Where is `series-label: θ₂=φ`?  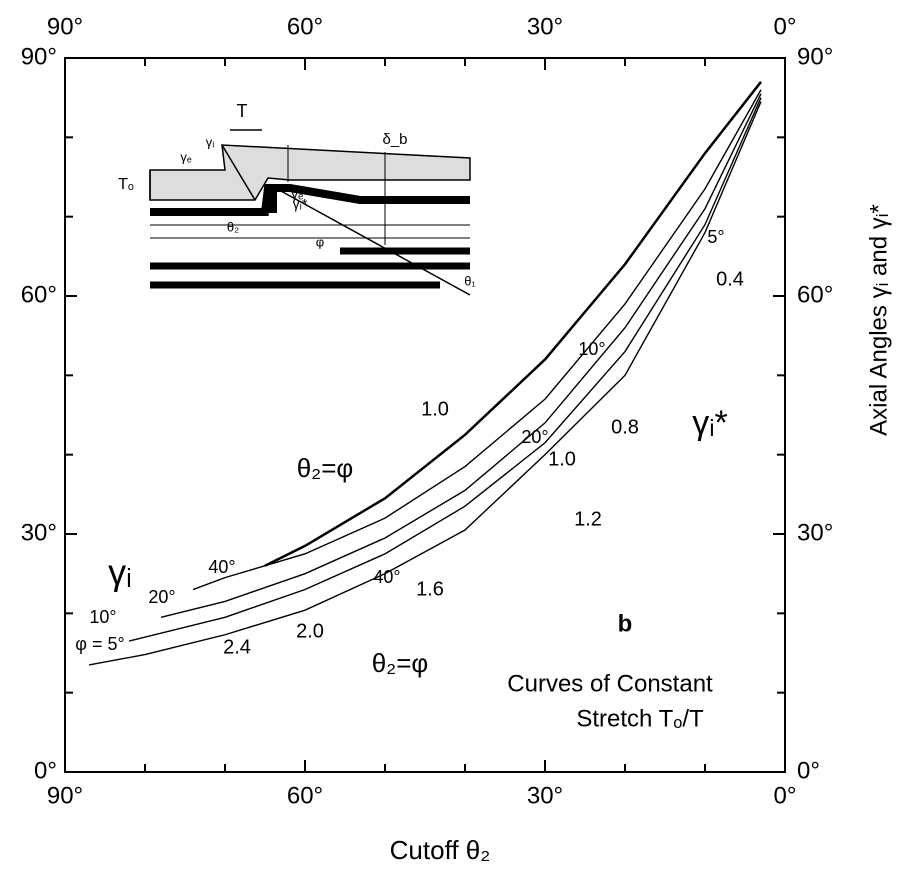 series-label: θ₂=φ is located at coordinates (325, 468).